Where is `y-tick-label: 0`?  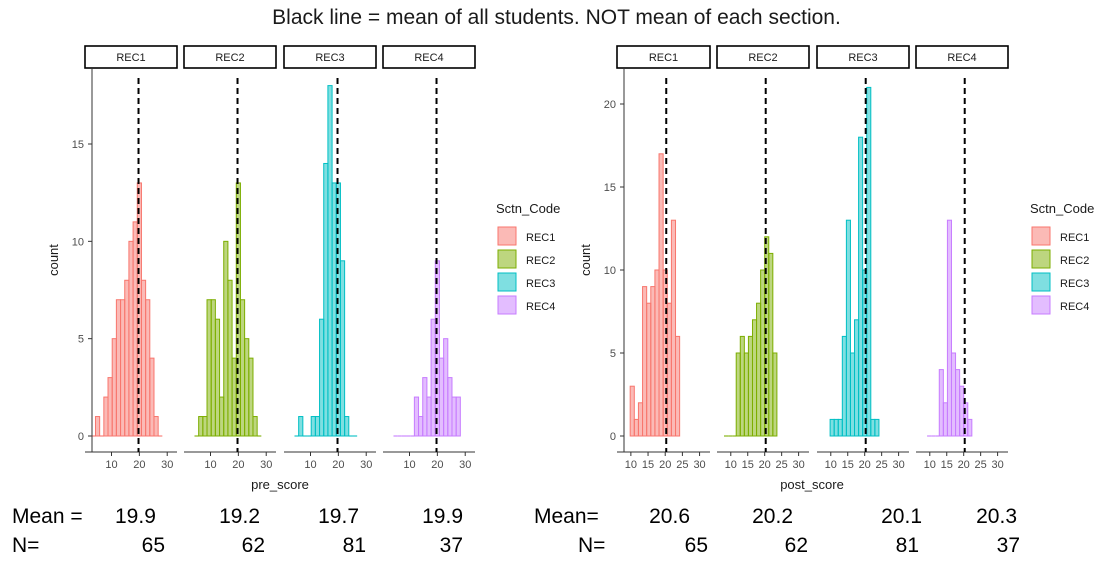 y-tick-label: 0 is located at coordinates (613, 437).